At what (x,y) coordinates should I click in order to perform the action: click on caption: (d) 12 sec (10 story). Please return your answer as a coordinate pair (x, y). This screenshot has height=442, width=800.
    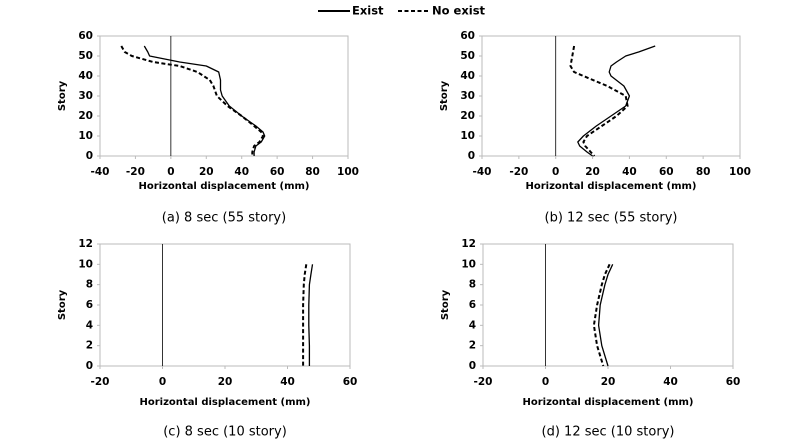
    Looking at the image, I should click on (608, 432).